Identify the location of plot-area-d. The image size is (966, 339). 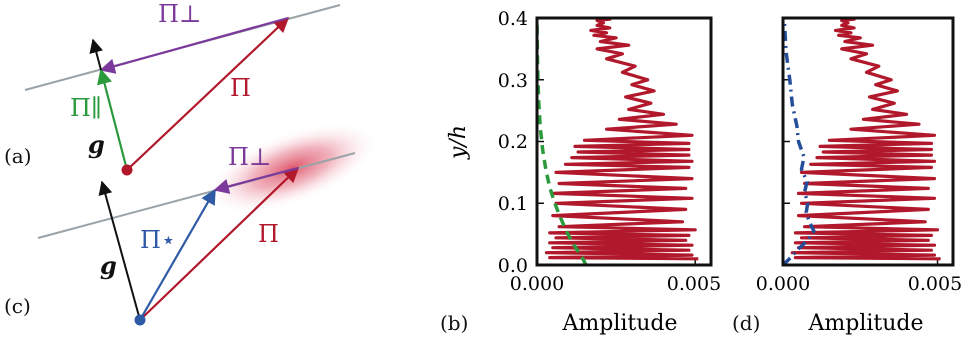
(861, 141).